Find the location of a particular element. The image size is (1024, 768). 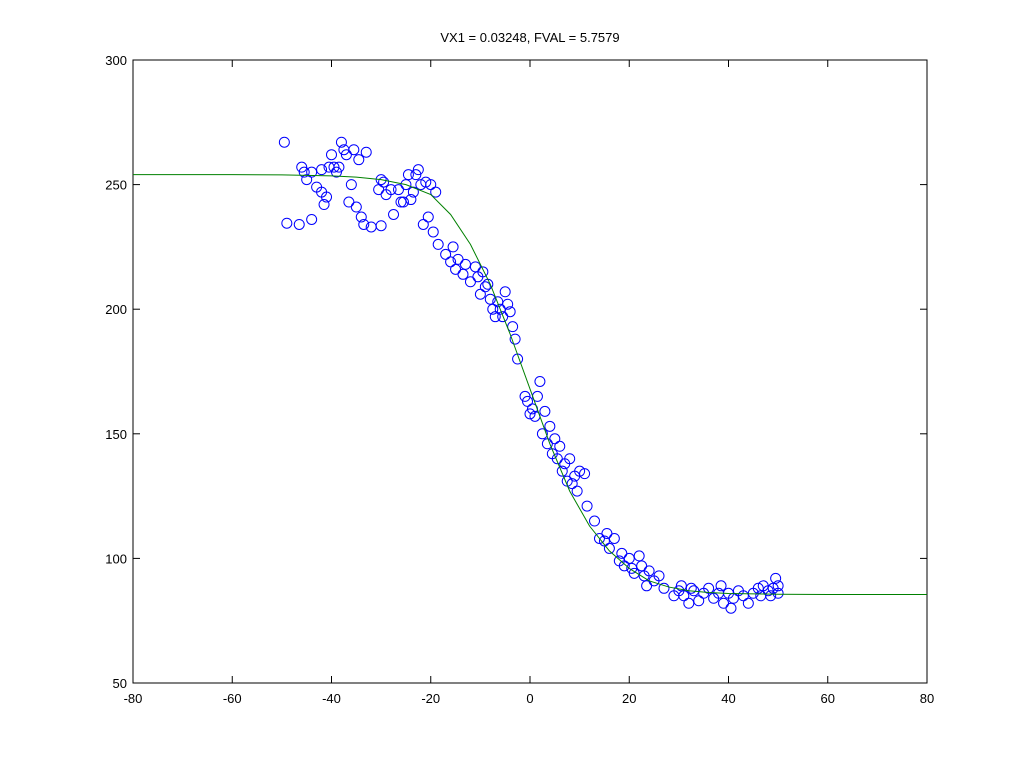

y-tick-label: 100 is located at coordinates (116, 558).